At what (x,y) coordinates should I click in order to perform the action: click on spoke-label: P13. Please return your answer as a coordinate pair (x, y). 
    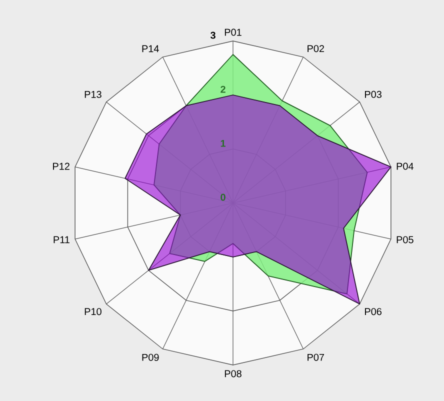
    Looking at the image, I should click on (93, 94).